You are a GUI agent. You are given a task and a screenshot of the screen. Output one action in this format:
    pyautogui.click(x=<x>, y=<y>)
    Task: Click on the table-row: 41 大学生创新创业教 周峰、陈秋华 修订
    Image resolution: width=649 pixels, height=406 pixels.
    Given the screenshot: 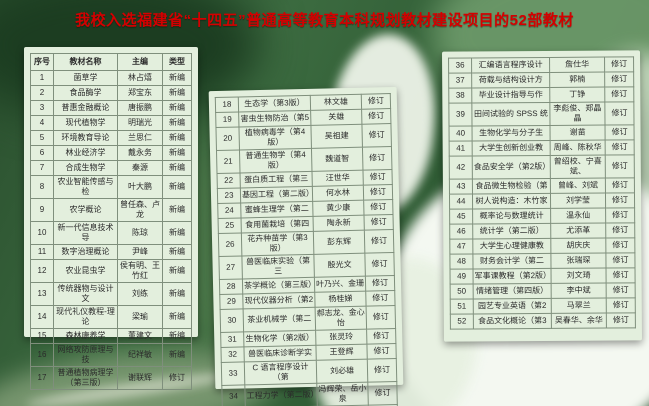 What is the action you would take?
    pyautogui.click(x=542, y=148)
    